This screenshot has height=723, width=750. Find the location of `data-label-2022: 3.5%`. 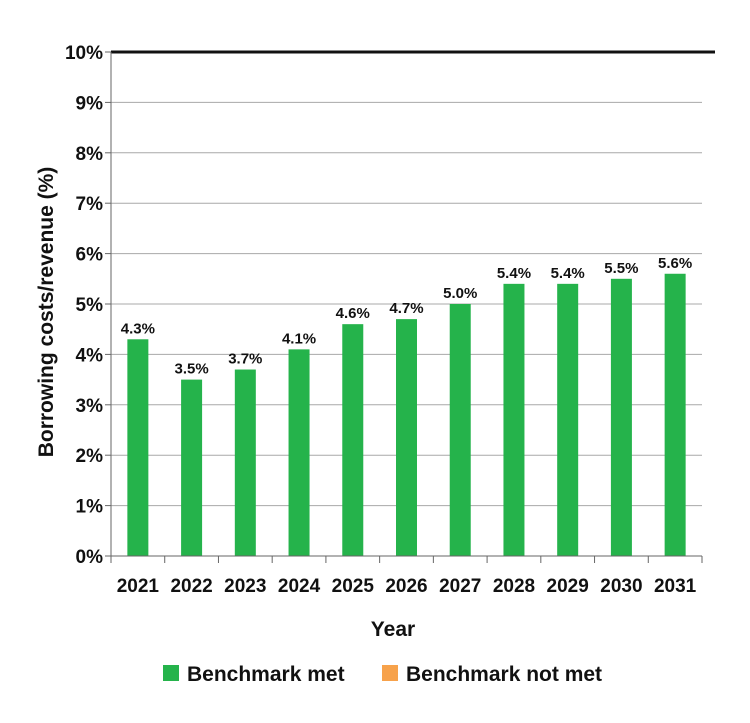

data-label-2022: 3.5% is located at coordinates (191, 369).